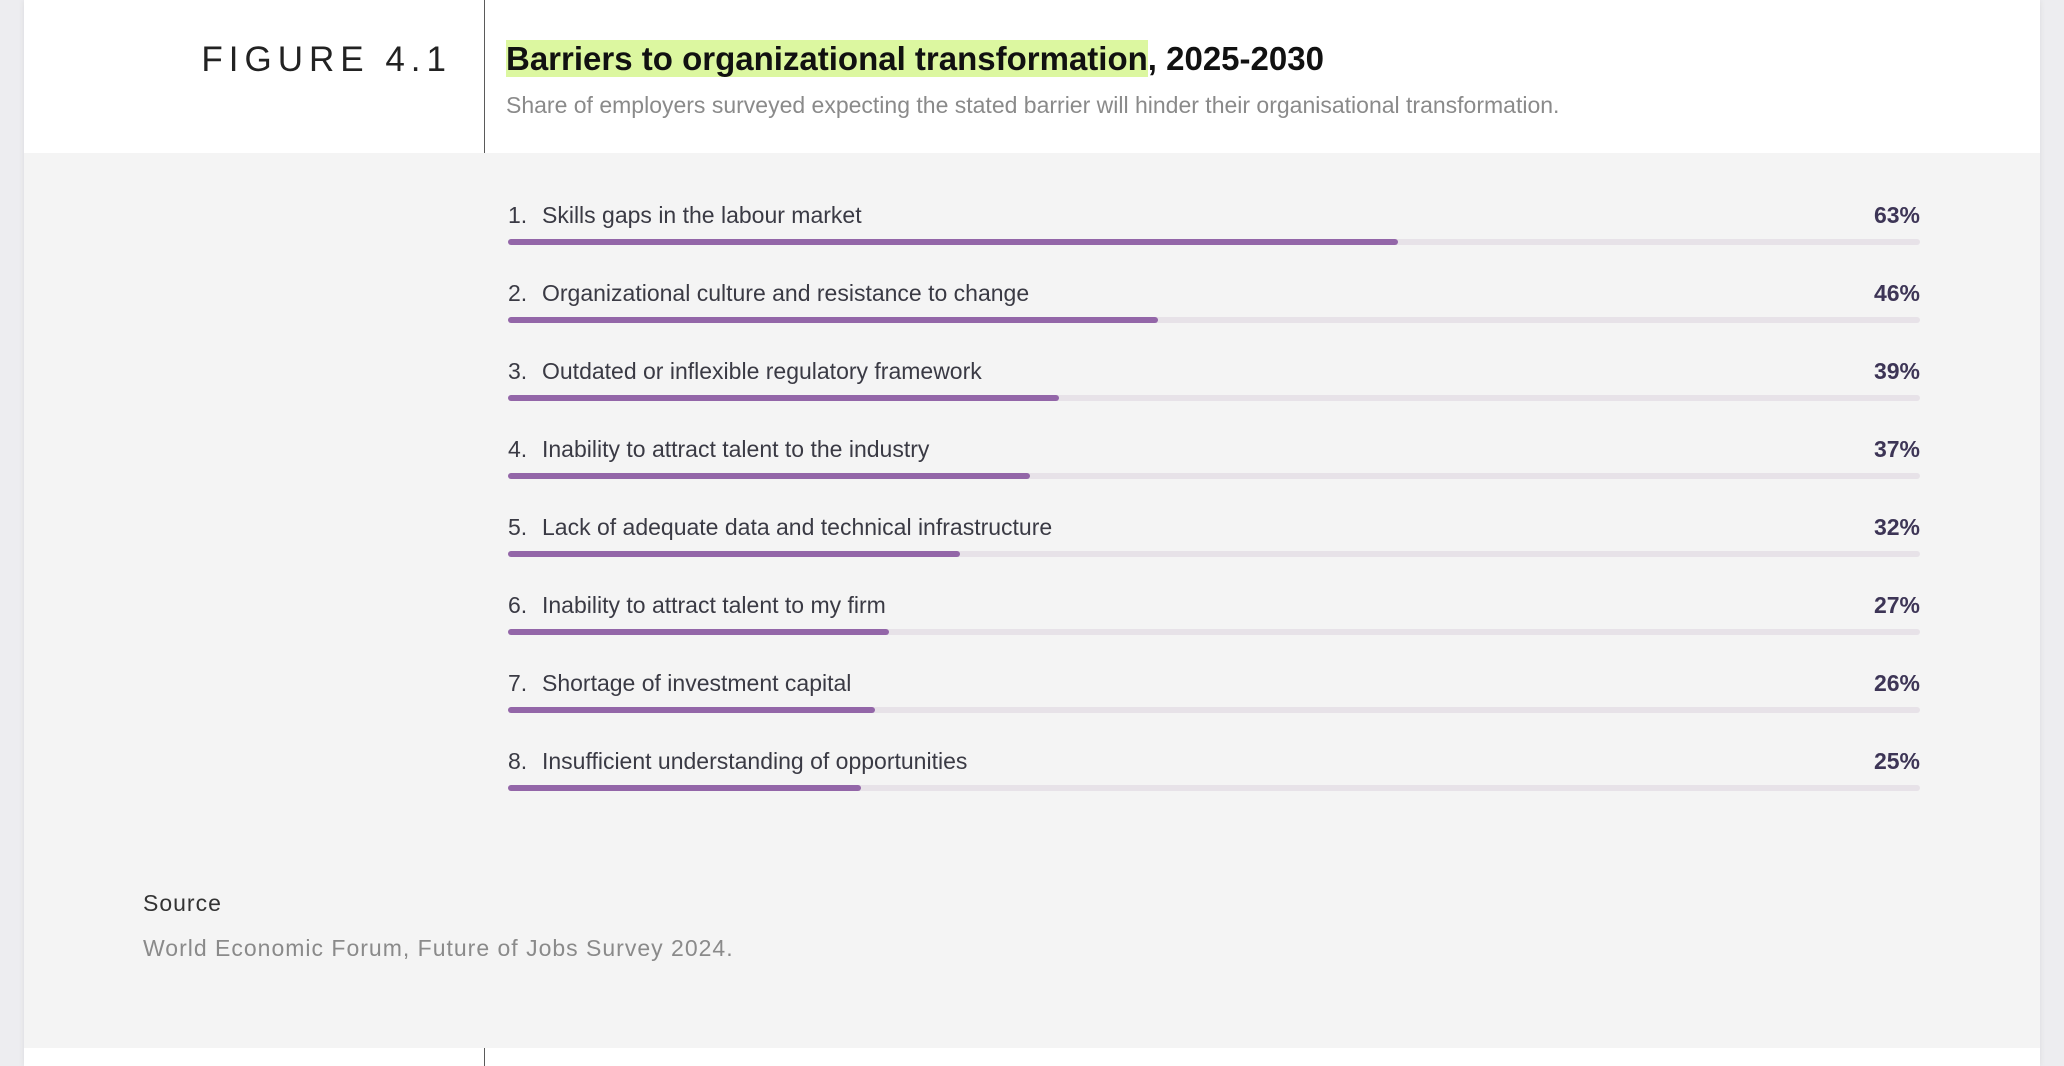 The image size is (2064, 1066). What do you see at coordinates (1896, 215) in the screenshot?
I see `bar-value-label: 63%` at bounding box center [1896, 215].